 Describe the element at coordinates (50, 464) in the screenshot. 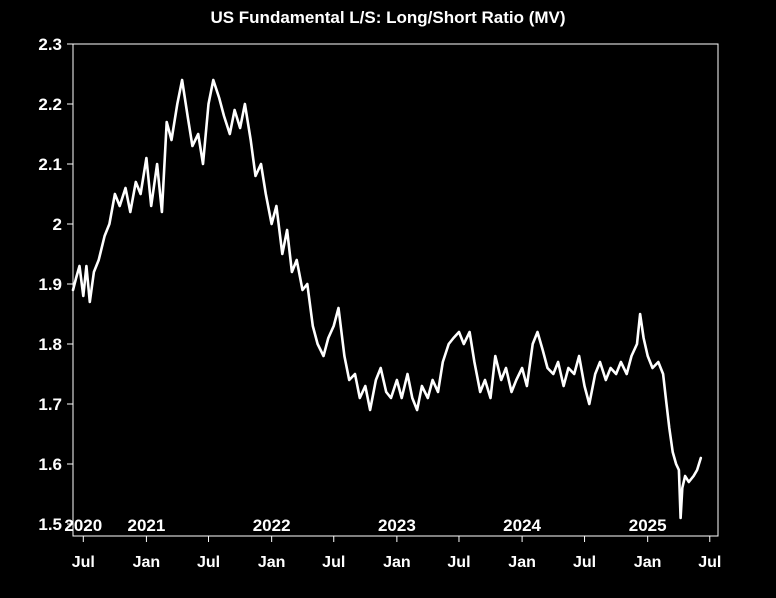

I see `y-tick-label: 1.6` at that location.